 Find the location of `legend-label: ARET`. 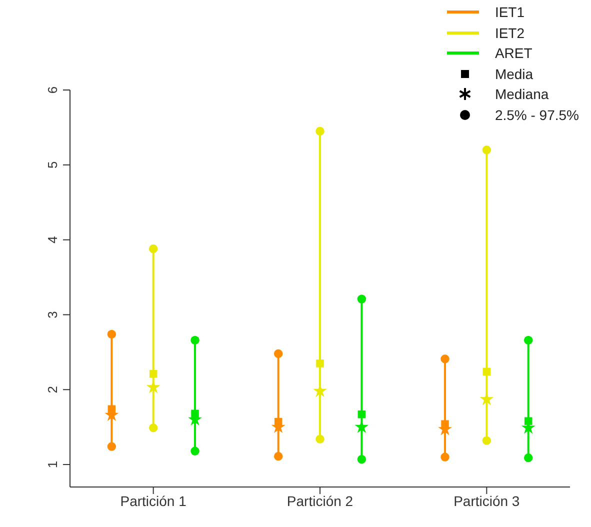

legend-label: ARET is located at coordinates (513, 53).